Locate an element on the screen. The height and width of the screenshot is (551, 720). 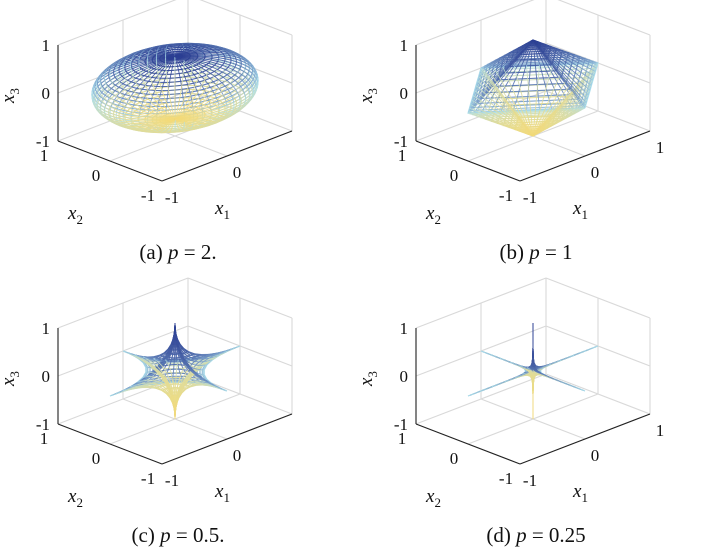
x1-tick-label: 0 is located at coordinates (237, 172).